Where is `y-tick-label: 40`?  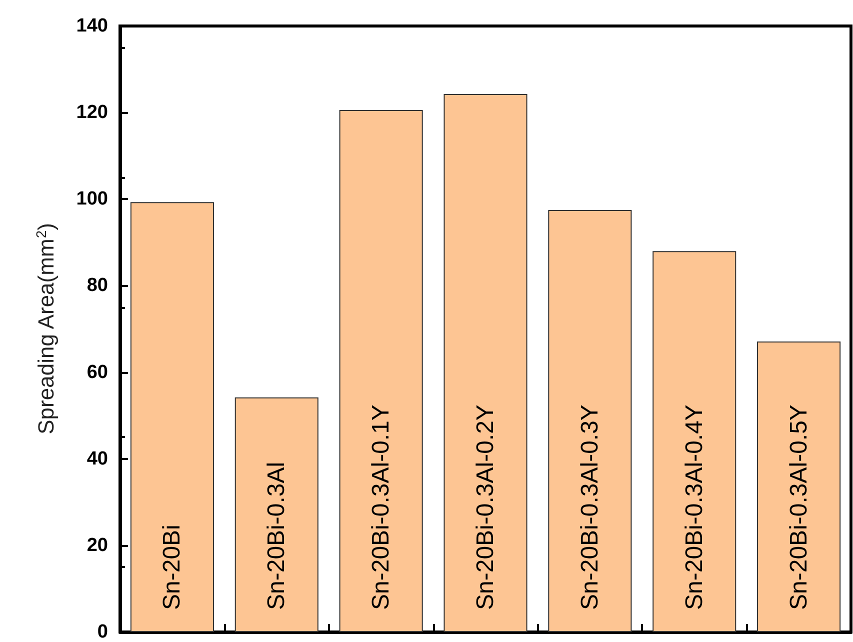
y-tick-label: 40 is located at coordinates (97, 459).